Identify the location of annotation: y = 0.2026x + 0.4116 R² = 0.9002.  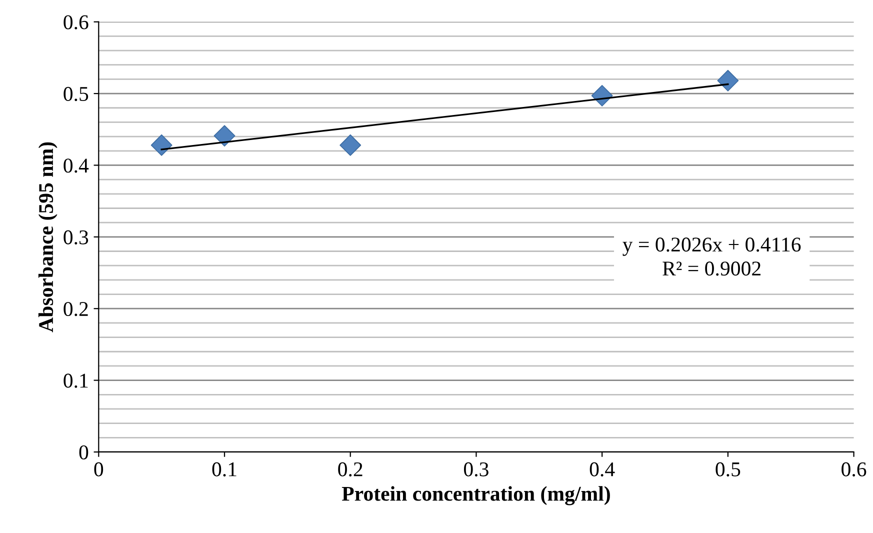
(711, 257).